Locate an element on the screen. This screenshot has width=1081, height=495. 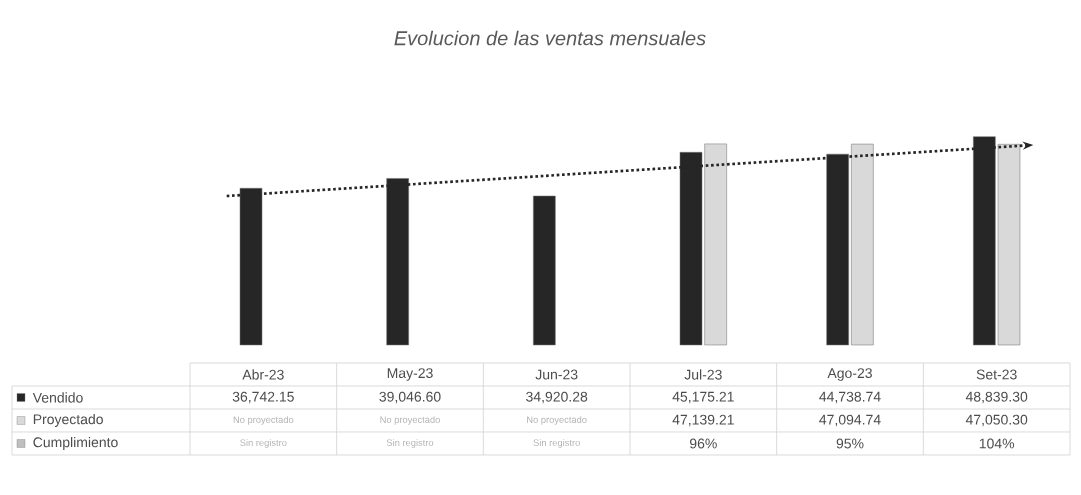
x-tick-label: Set-23 is located at coordinates (996, 374).